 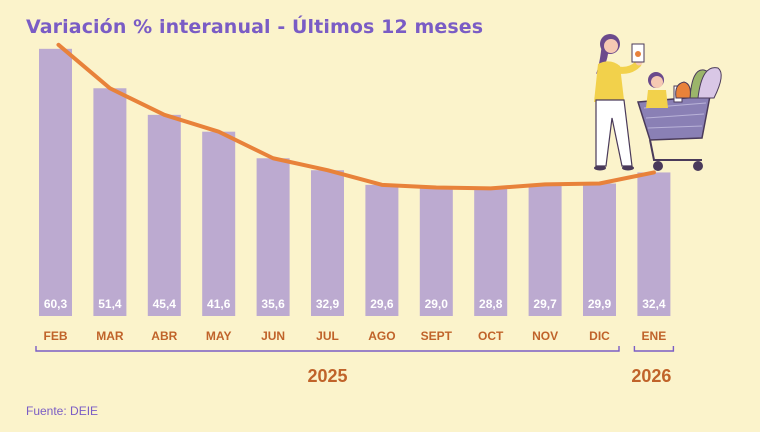 I want to click on bar-value-label: 29,0, so click(x=437, y=304).